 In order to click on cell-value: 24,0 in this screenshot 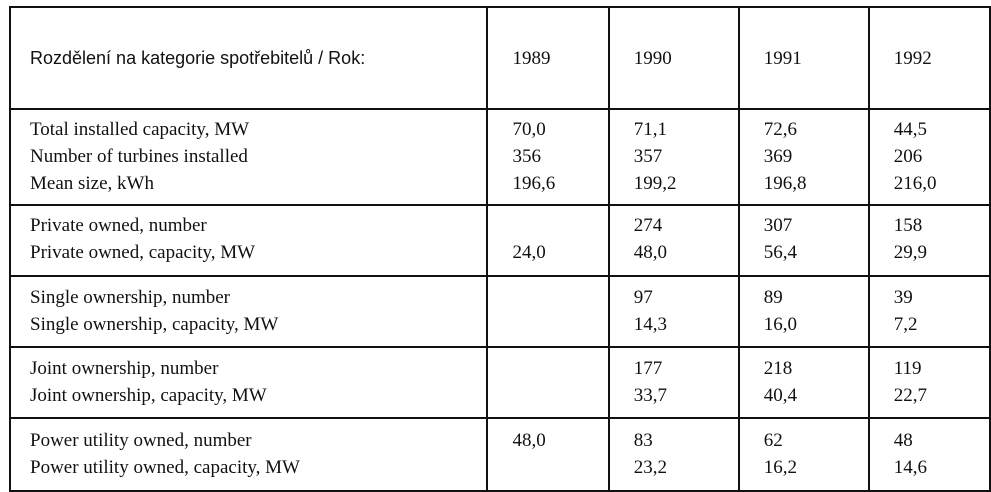, I will do `click(529, 252)`.